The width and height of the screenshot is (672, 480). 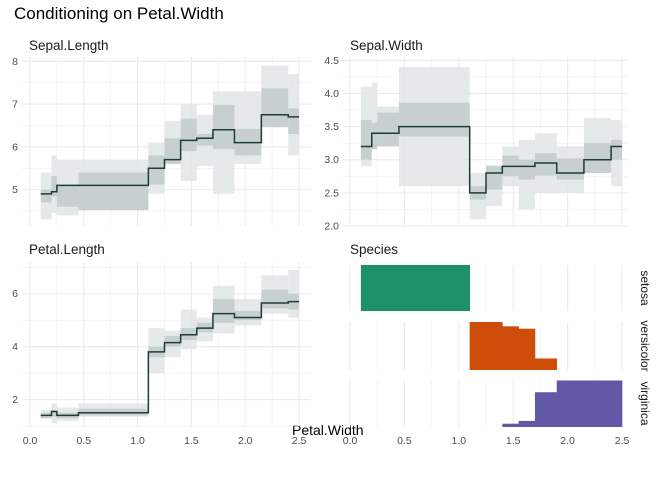 I want to click on y-tick-label: 3.5, so click(x=331, y=127).